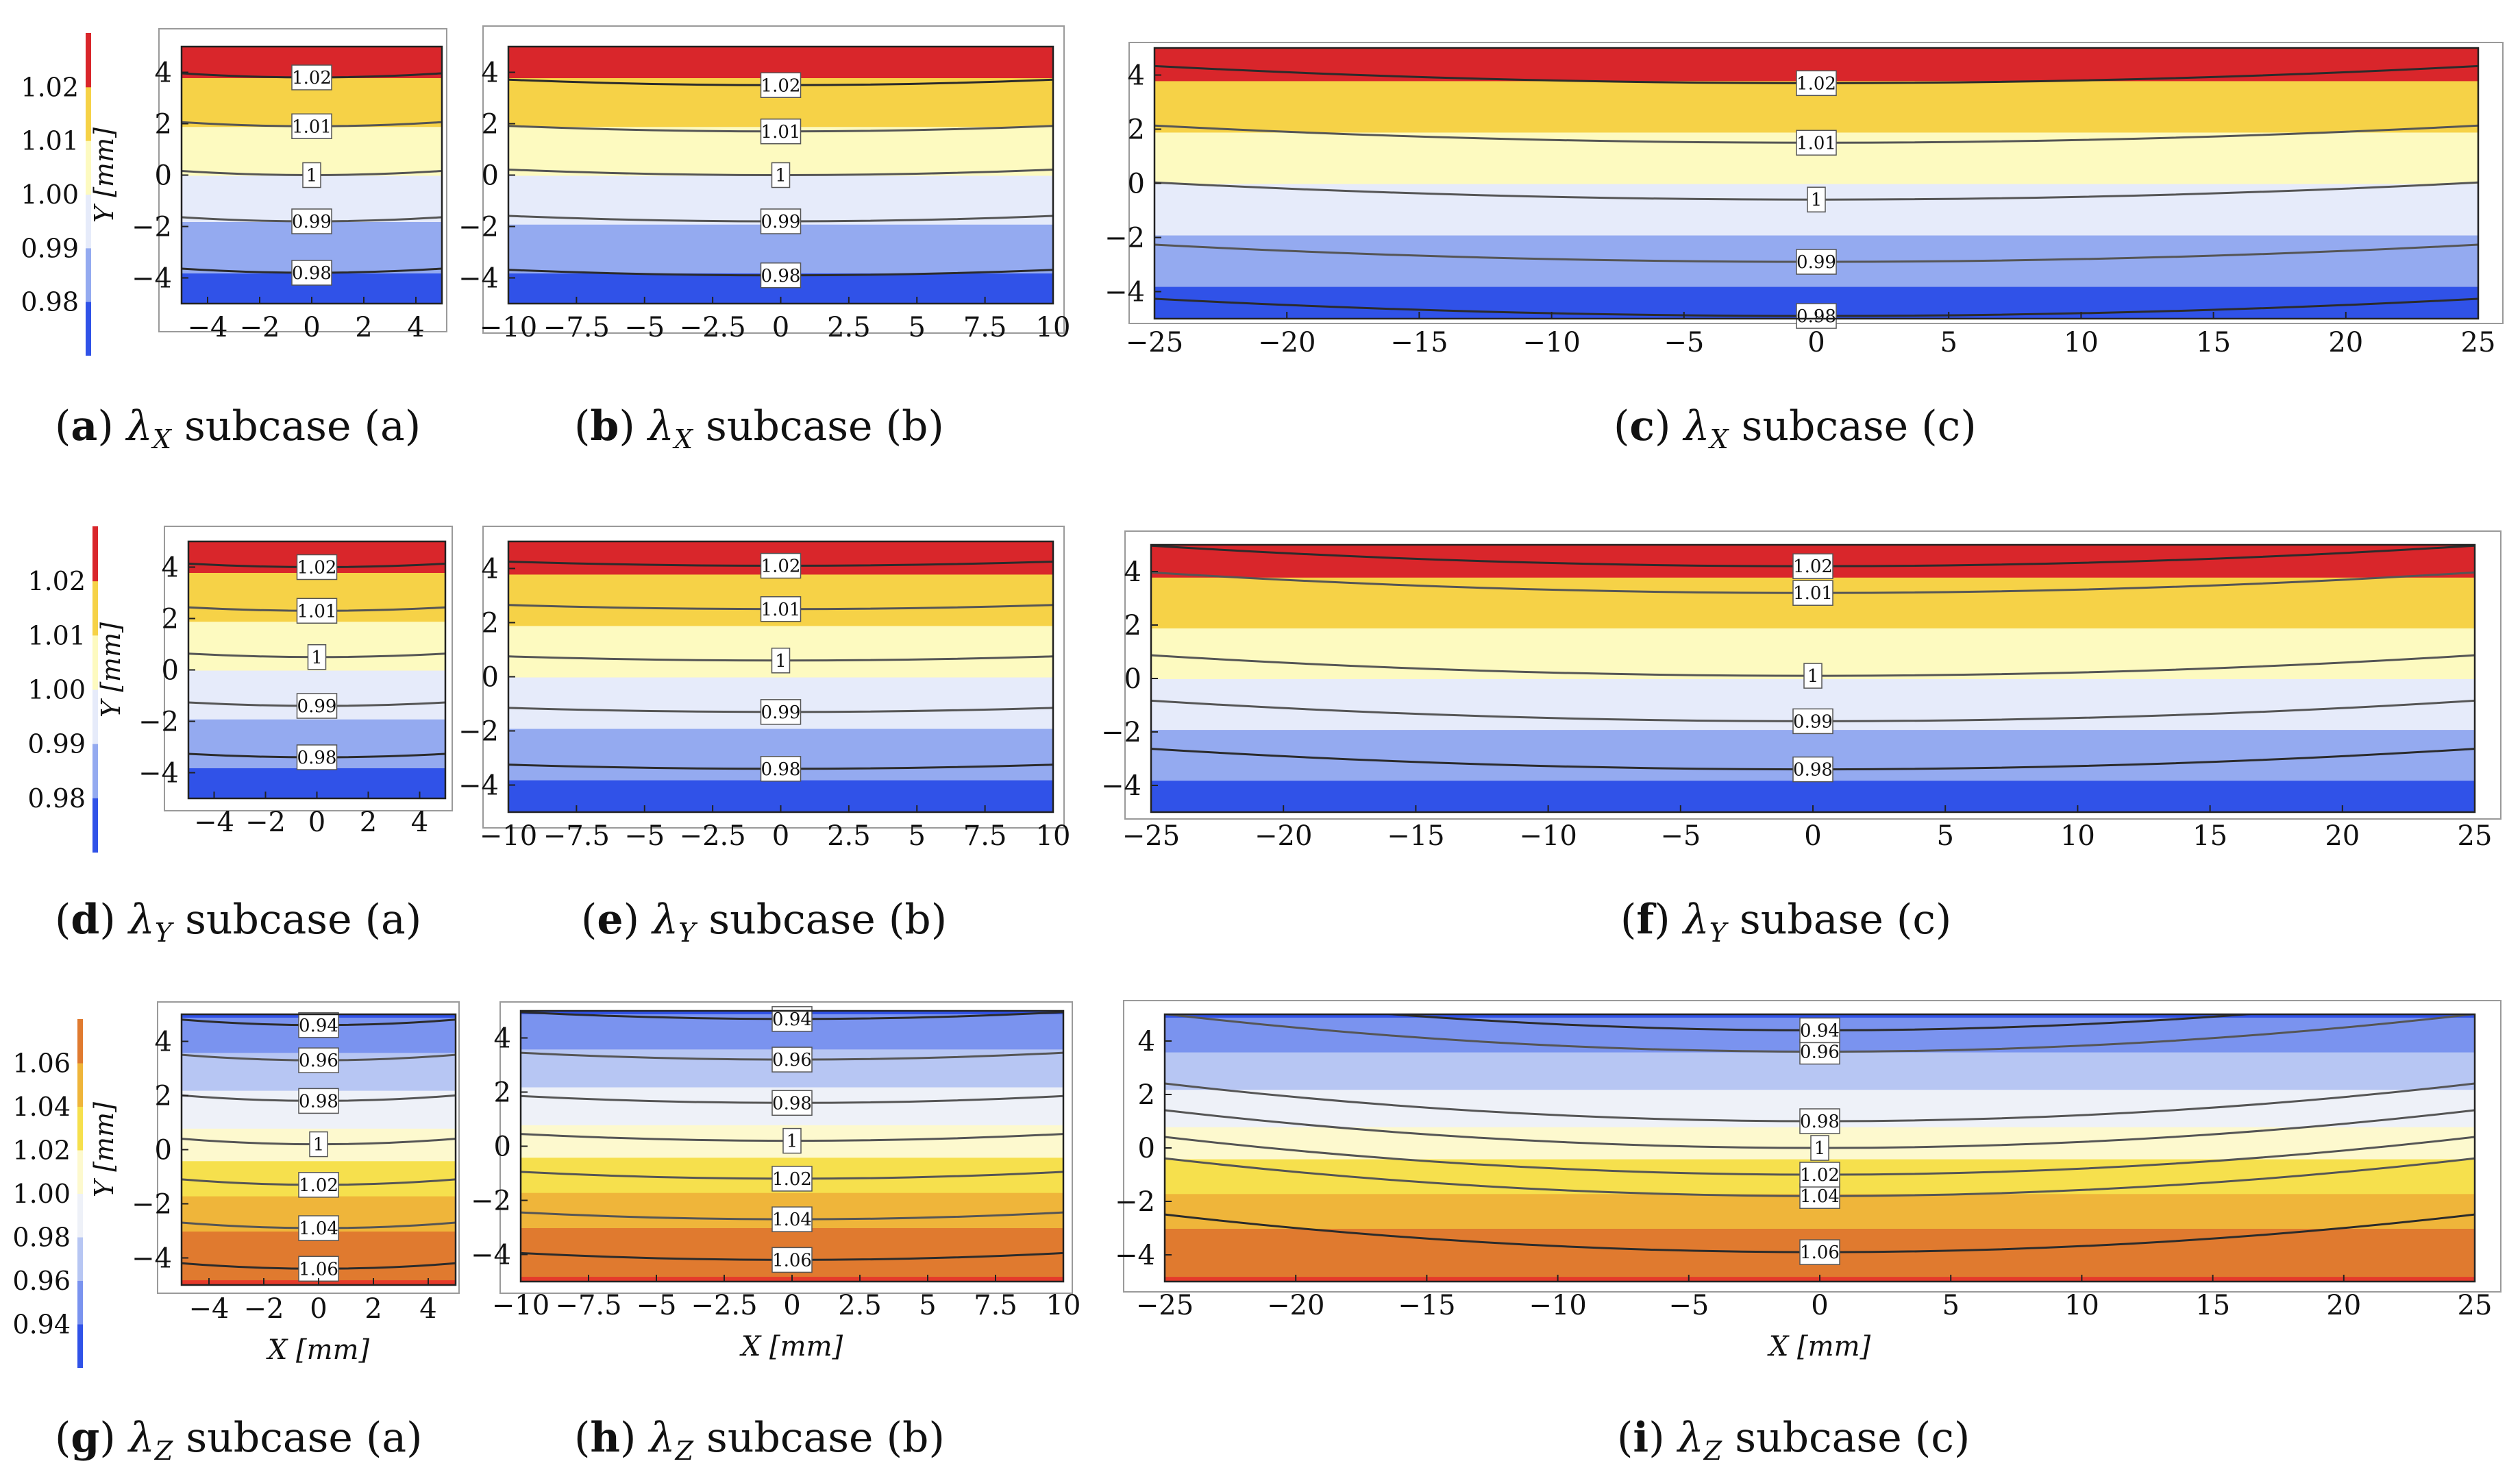 The height and width of the screenshot is (1481, 2520). What do you see at coordinates (318, 1026) in the screenshot?
I see `contour-label: 0.94` at bounding box center [318, 1026].